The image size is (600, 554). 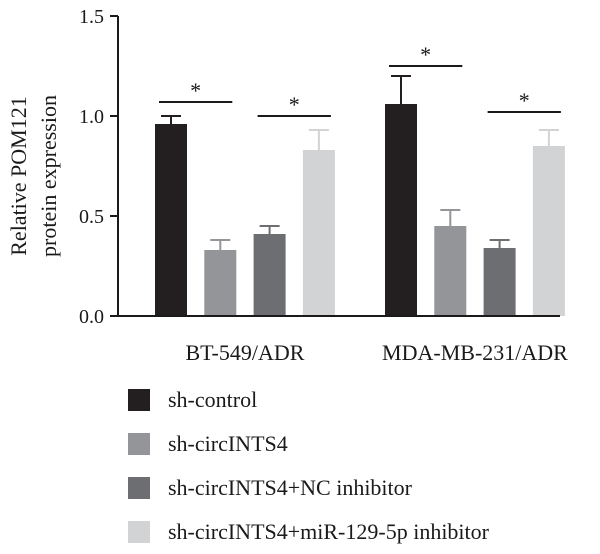 I want to click on y-tick-label: 1.5, so click(x=91, y=17).